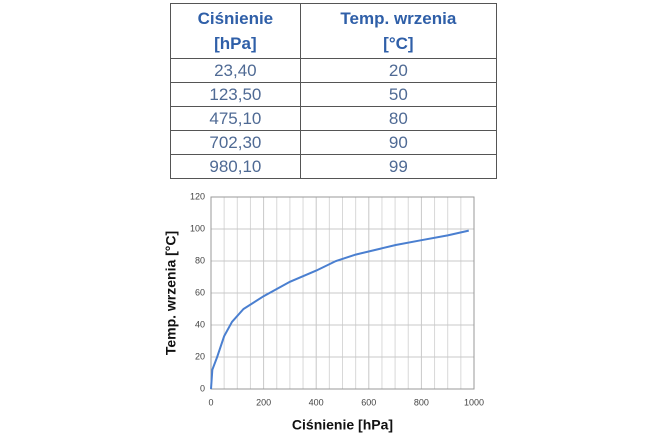 The height and width of the screenshot is (440, 660). What do you see at coordinates (210, 402) in the screenshot?
I see `x-tick-label: 0` at bounding box center [210, 402].